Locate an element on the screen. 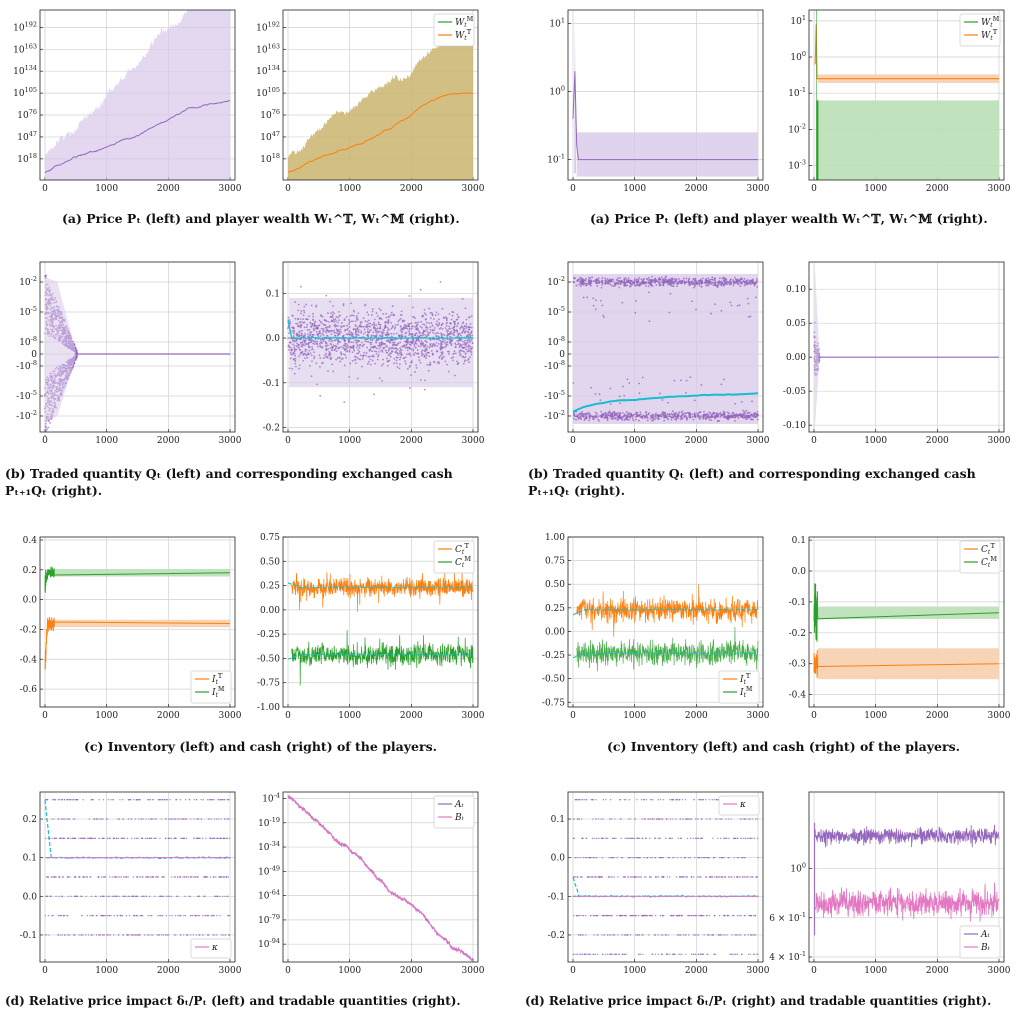 Image resolution: width=1022 pixels, height=1017 pixels. y-tick-label: -10-2 is located at coordinates (554, 415).